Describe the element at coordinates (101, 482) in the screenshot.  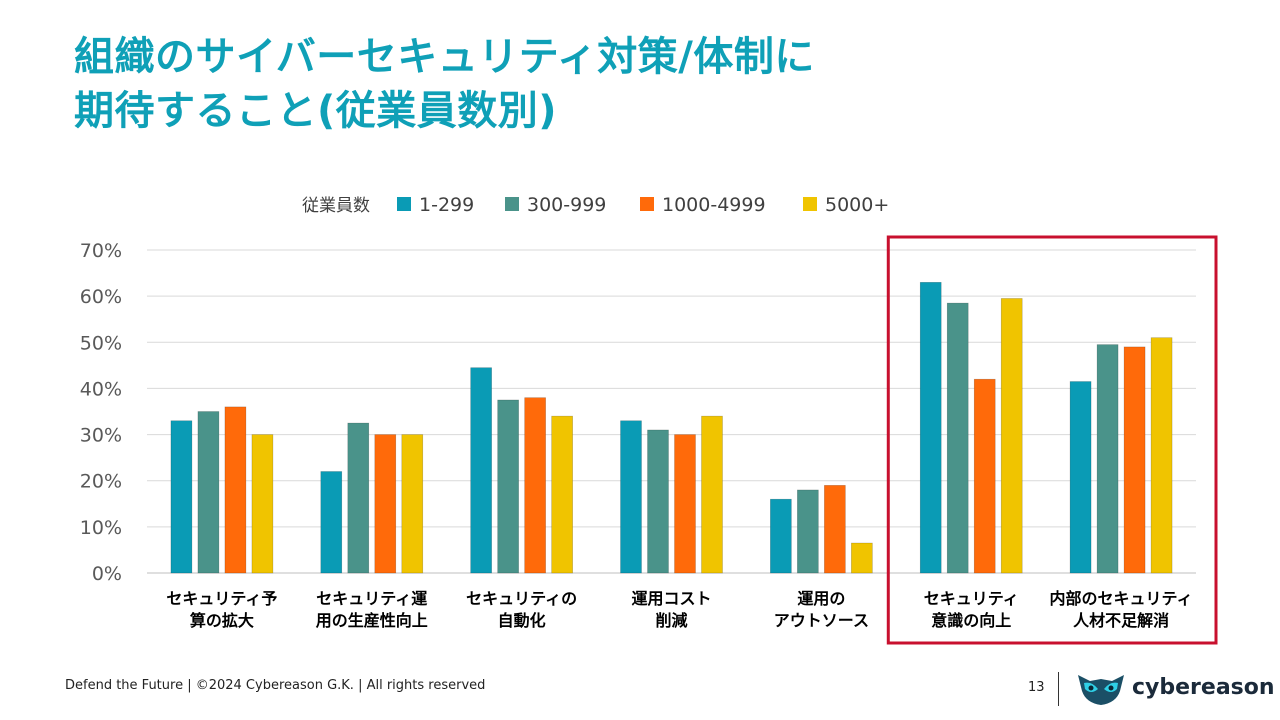
I see `y-tick-label: 20%` at that location.